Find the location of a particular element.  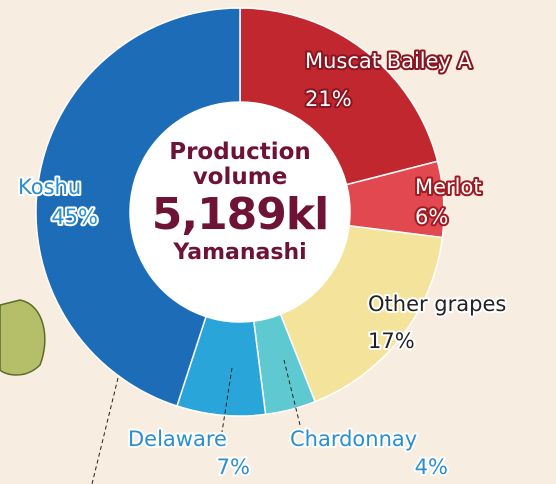

chart-subtitle: Yamanashi is located at coordinates (240, 252).